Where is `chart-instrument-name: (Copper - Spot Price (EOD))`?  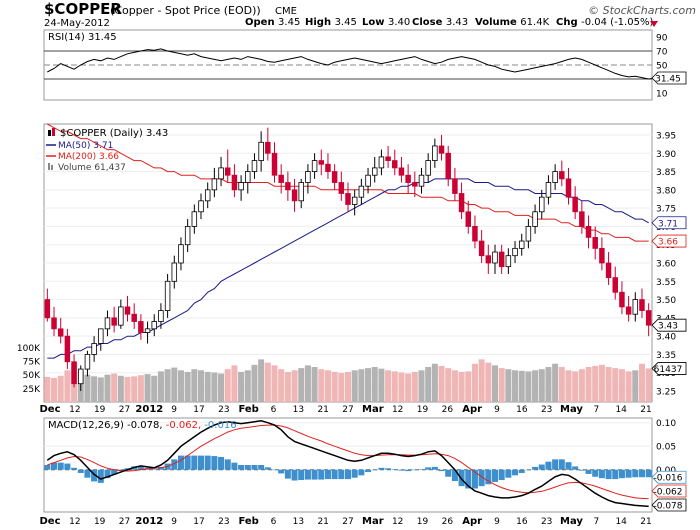 chart-instrument-name: (Copper - Spot Price (EOD)) is located at coordinates (185, 10).